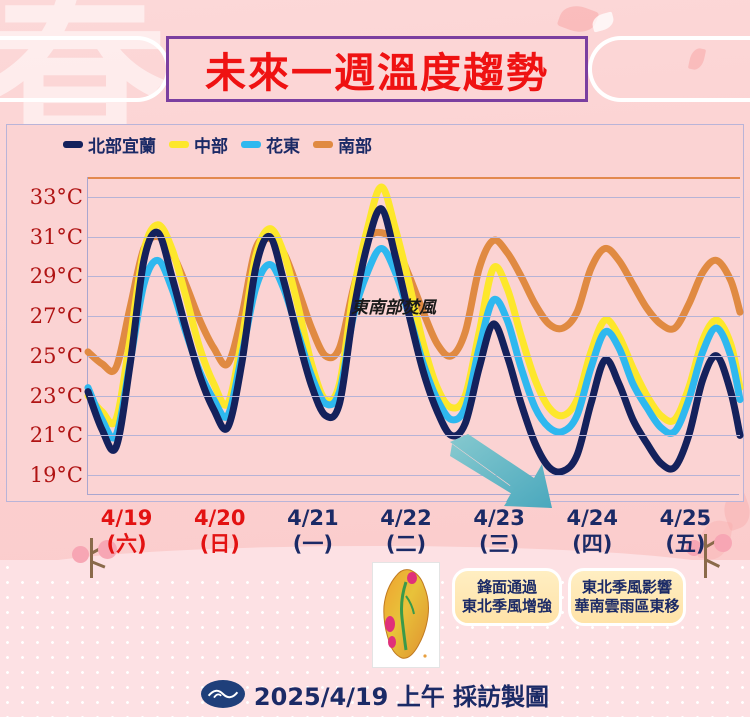 The width and height of the screenshot is (750, 717). I want to click on title-pill-left-decoration, so click(85, 69).